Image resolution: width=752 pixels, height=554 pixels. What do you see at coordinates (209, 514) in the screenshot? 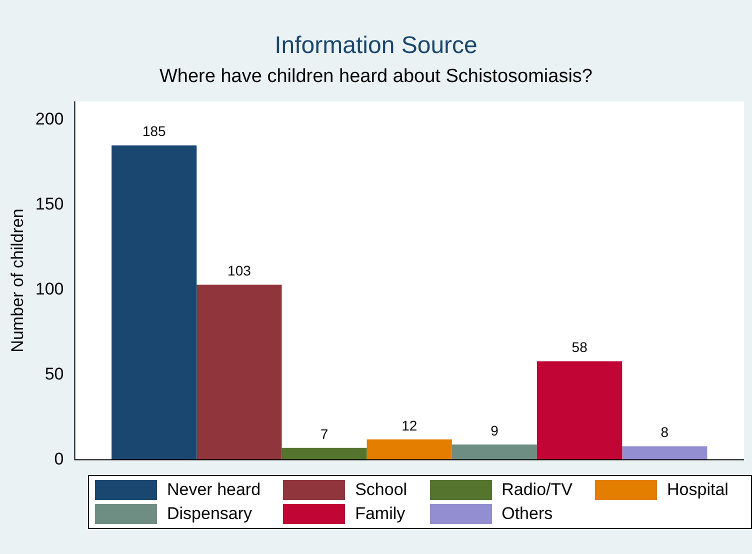
I see `legend-label: Dispensary` at bounding box center [209, 514].